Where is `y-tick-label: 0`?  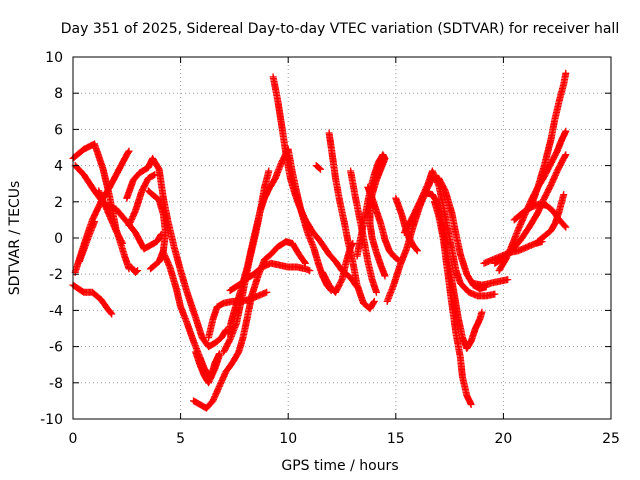 y-tick-label: 0 is located at coordinates (58, 239).